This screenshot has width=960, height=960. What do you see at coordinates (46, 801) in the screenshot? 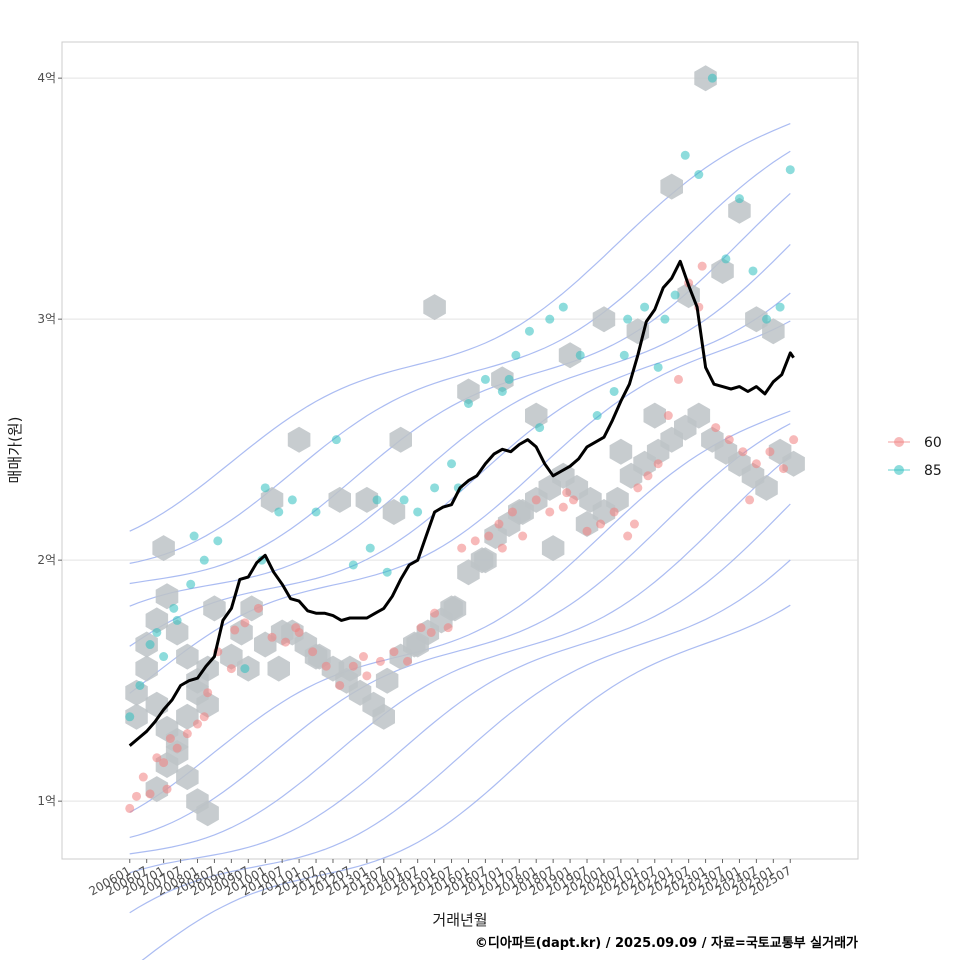
I see `y-tick-label: 1억` at bounding box center [46, 801].